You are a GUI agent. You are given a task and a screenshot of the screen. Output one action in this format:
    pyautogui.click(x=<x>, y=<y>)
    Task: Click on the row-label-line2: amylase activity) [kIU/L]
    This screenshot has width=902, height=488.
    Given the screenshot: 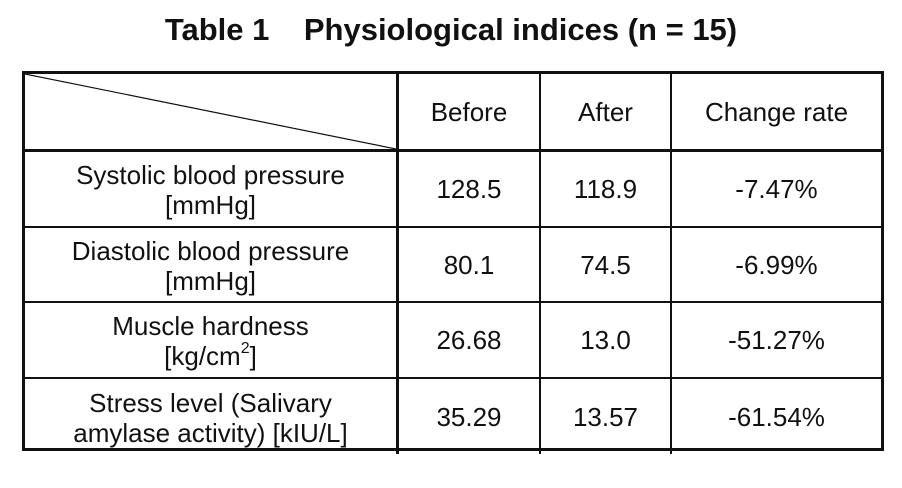 What is the action you would take?
    pyautogui.click(x=210, y=432)
    